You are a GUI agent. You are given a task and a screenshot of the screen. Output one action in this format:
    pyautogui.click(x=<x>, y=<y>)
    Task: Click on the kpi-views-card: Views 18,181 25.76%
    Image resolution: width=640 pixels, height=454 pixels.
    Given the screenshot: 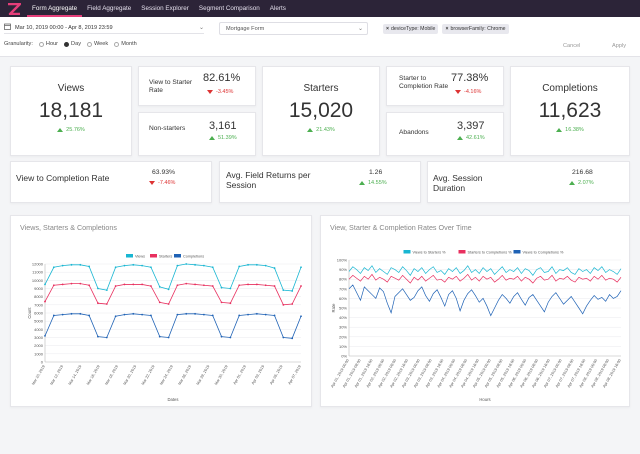 What is the action you would take?
    pyautogui.click(x=71, y=111)
    